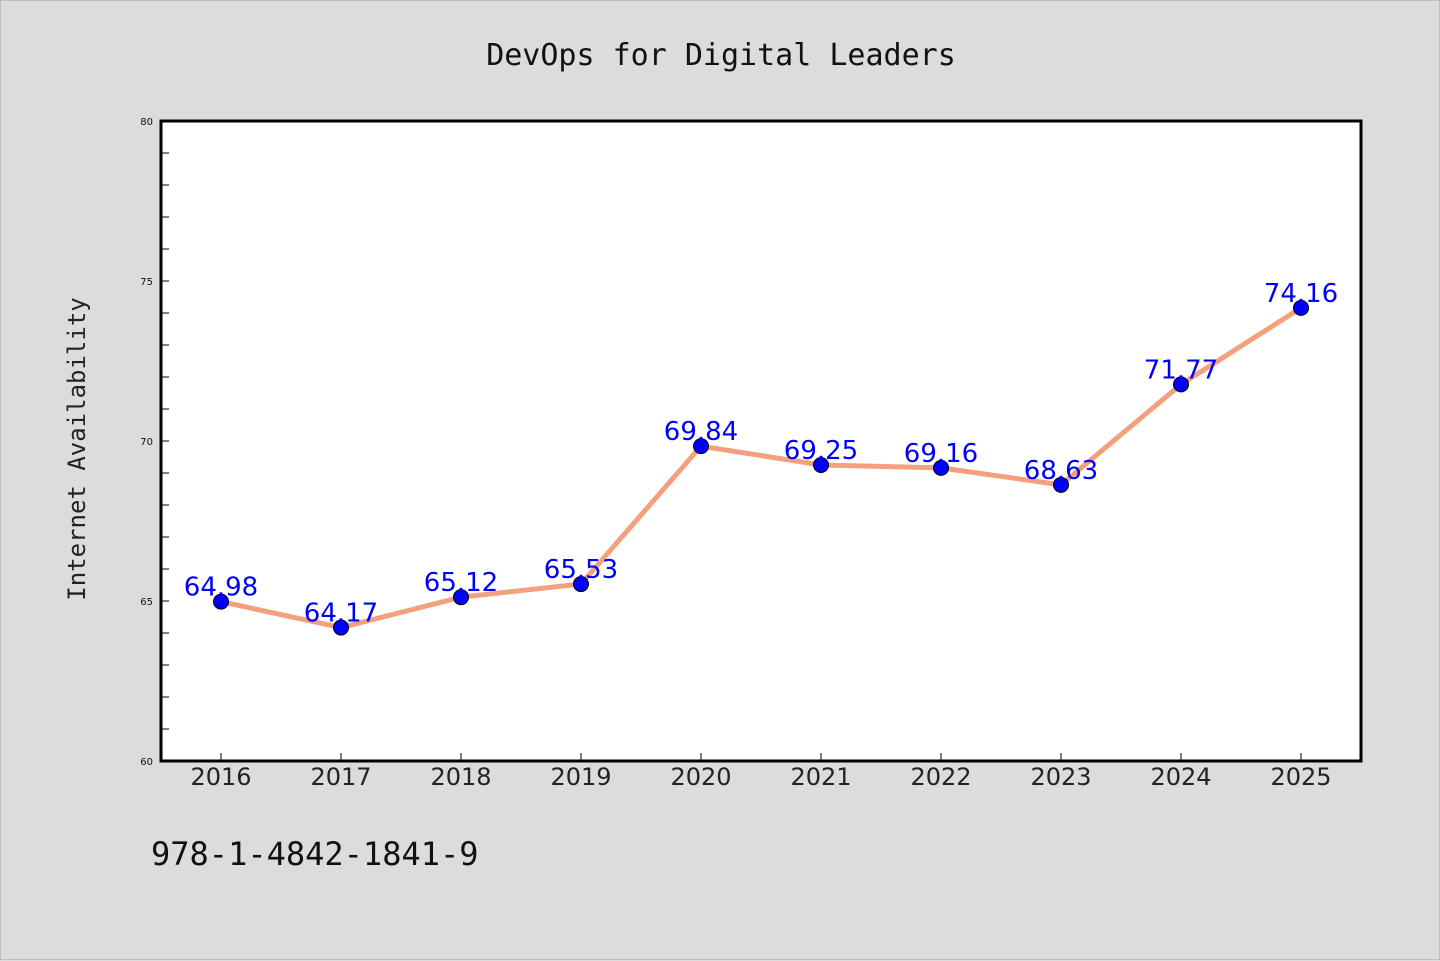  Describe the element at coordinates (701, 432) in the screenshot. I see `data-label: 69.84` at that location.